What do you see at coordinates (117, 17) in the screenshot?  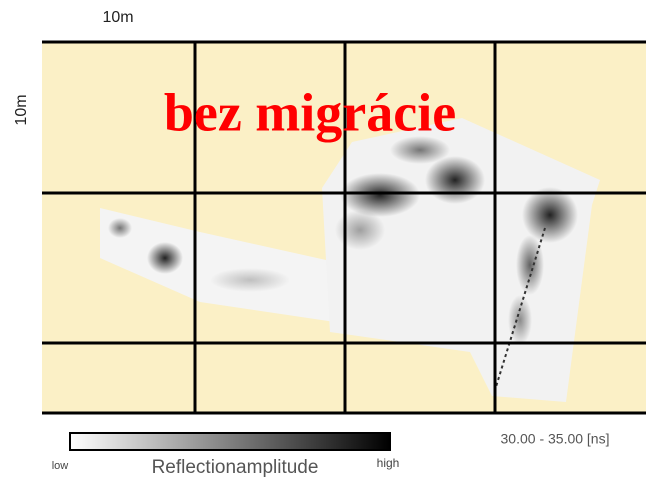 I see `scale-x: 10m` at bounding box center [117, 17].